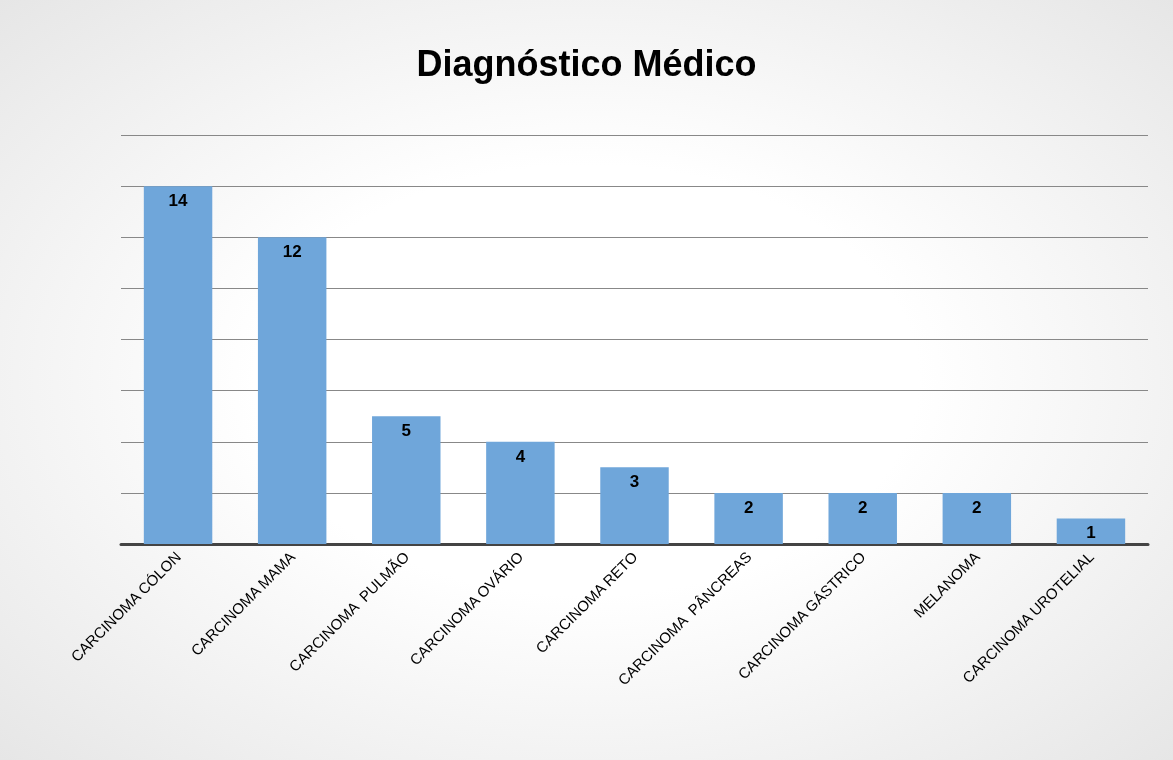 The image size is (1173, 760). Describe the element at coordinates (292, 252) in the screenshot. I see `data-label: 12` at that location.